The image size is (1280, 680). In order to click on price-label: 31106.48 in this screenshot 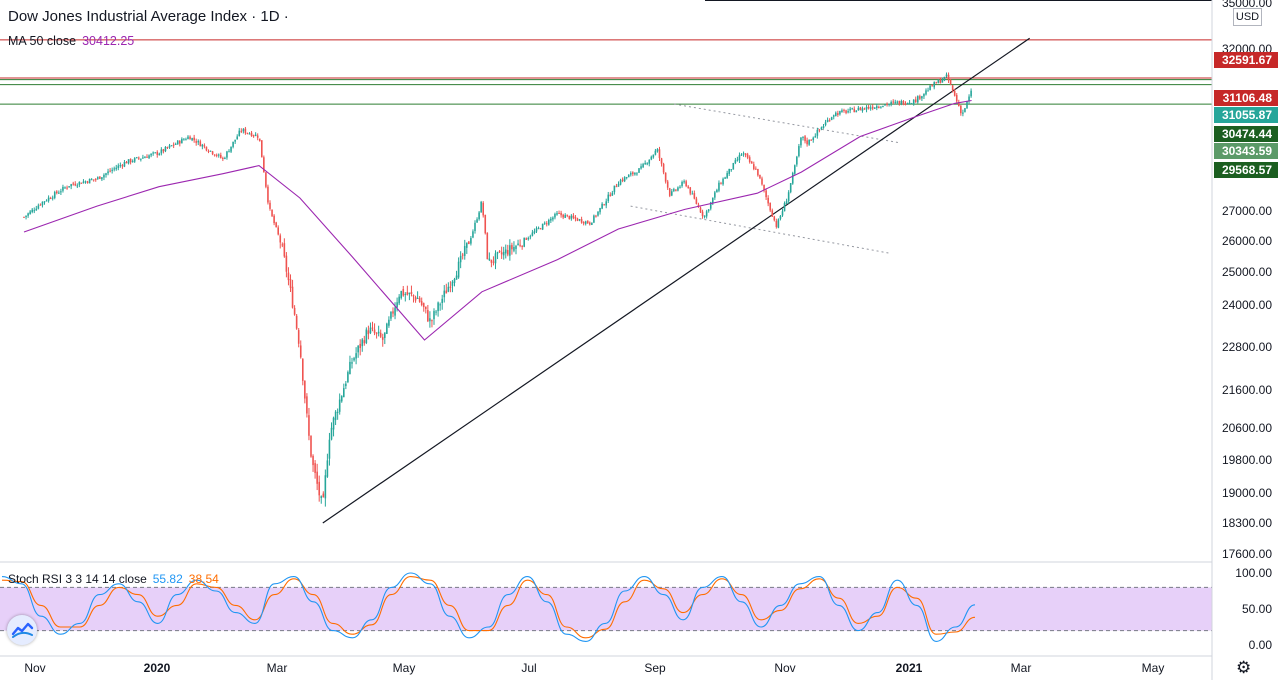, I will do `click(1246, 98)`.